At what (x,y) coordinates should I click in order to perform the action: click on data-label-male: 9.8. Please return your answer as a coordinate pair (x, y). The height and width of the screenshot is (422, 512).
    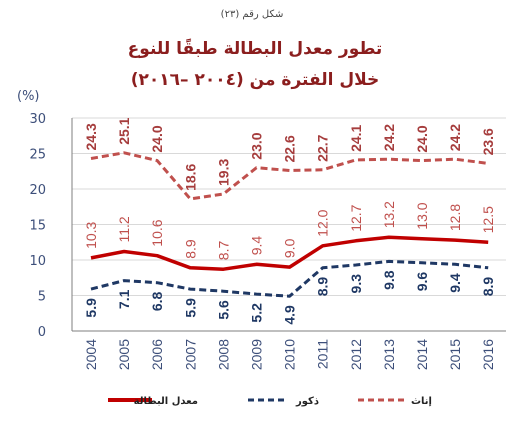
    Looking at the image, I should click on (389, 280).